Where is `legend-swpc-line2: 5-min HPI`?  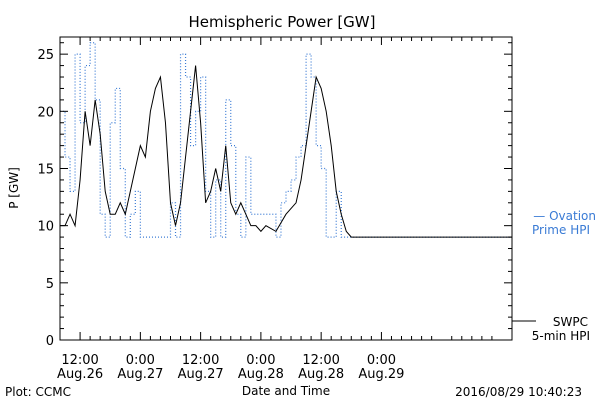
legend-swpc-line2: 5-min HPI is located at coordinates (561, 336).